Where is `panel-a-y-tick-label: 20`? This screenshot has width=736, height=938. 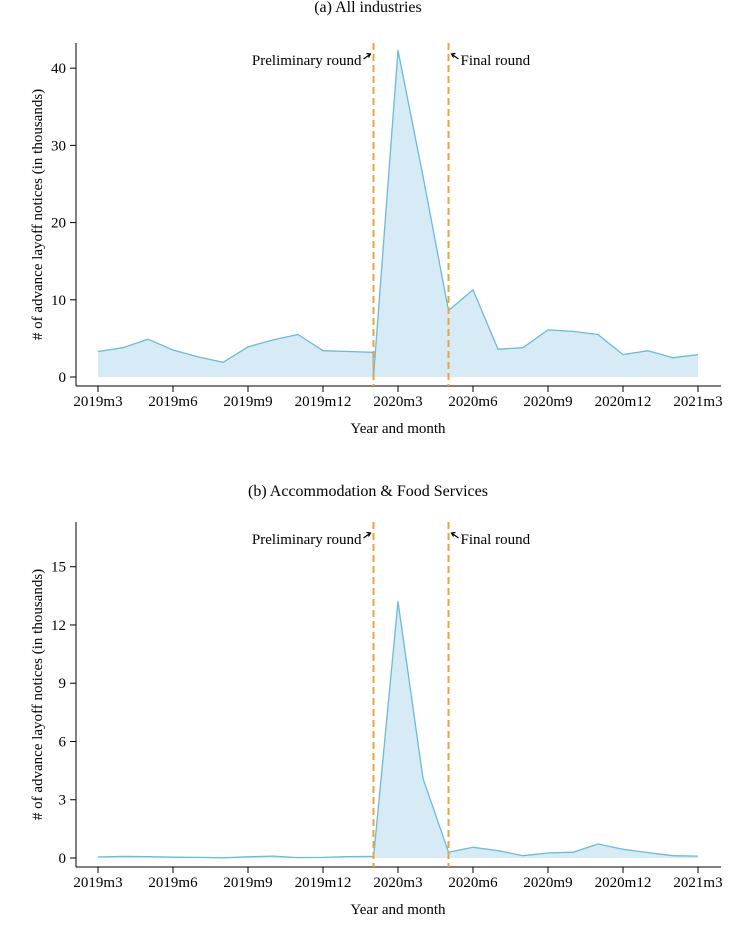 panel-a-y-tick-label: 20 is located at coordinates (58, 224).